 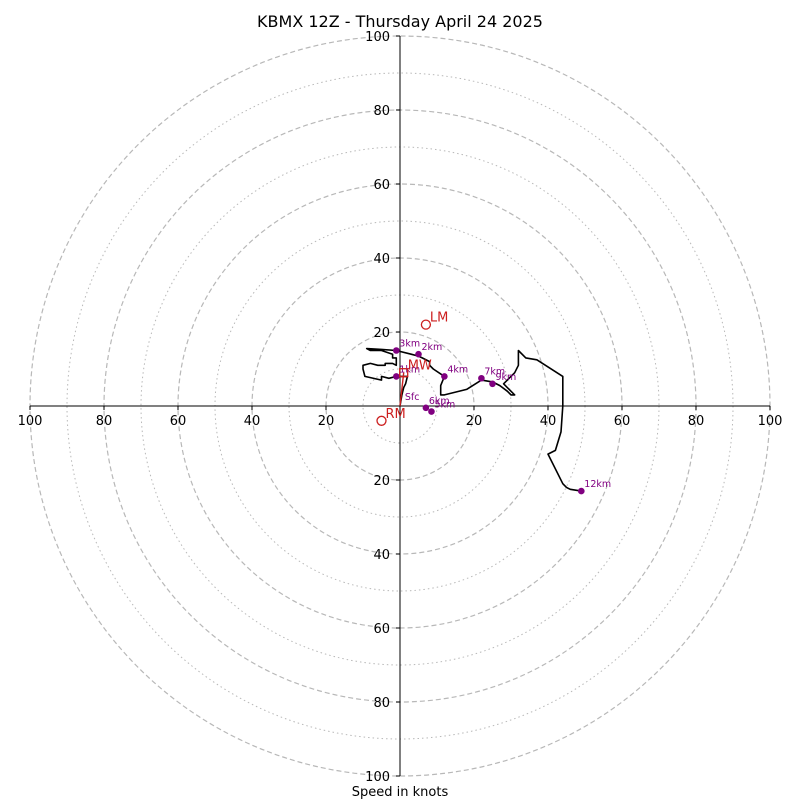 What do you see at coordinates (457, 369) in the screenshot?
I see `height-marker-label: 4km` at bounding box center [457, 369].